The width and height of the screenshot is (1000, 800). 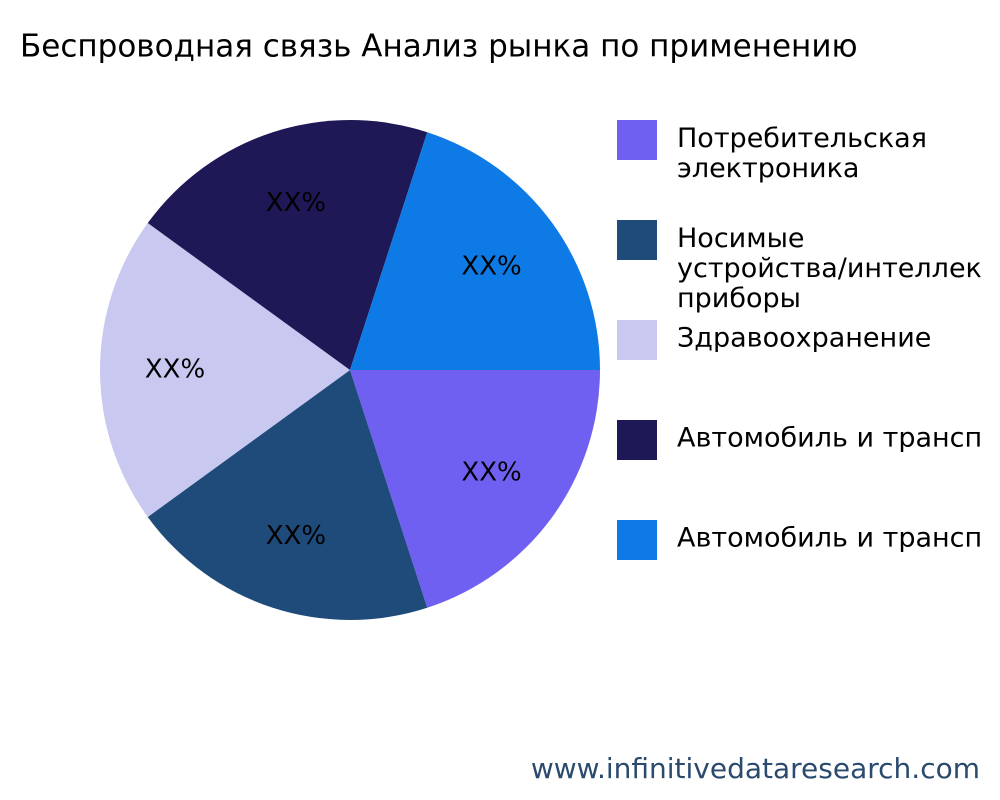 I want to click on legend-label: Потребительская электроника, so click(x=802, y=153).